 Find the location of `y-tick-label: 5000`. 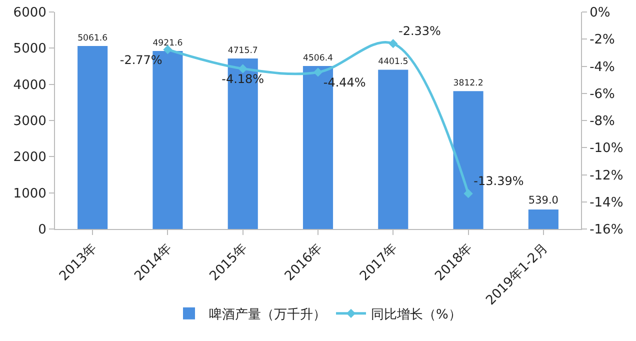

y-tick-label: 5000 is located at coordinates (29, 49).